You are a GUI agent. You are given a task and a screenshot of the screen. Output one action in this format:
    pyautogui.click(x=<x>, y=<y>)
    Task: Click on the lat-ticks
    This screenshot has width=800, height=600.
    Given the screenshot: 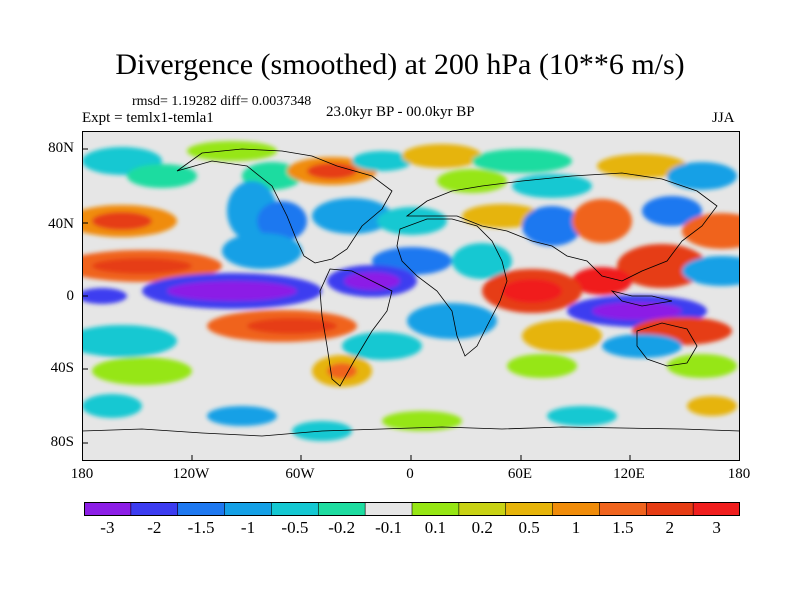 What is the action you would take?
    pyautogui.click(x=85, y=296)
    